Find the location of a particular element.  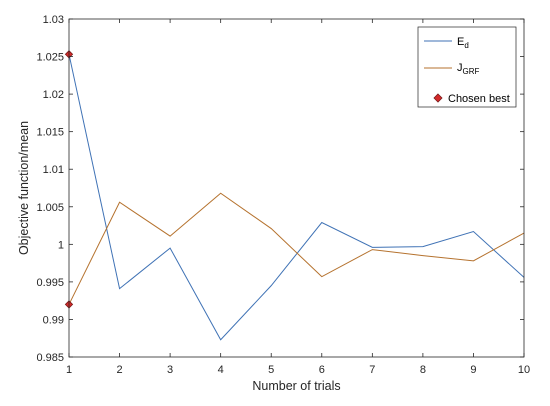

y-tick-label: 0.995 is located at coordinates (50, 283).